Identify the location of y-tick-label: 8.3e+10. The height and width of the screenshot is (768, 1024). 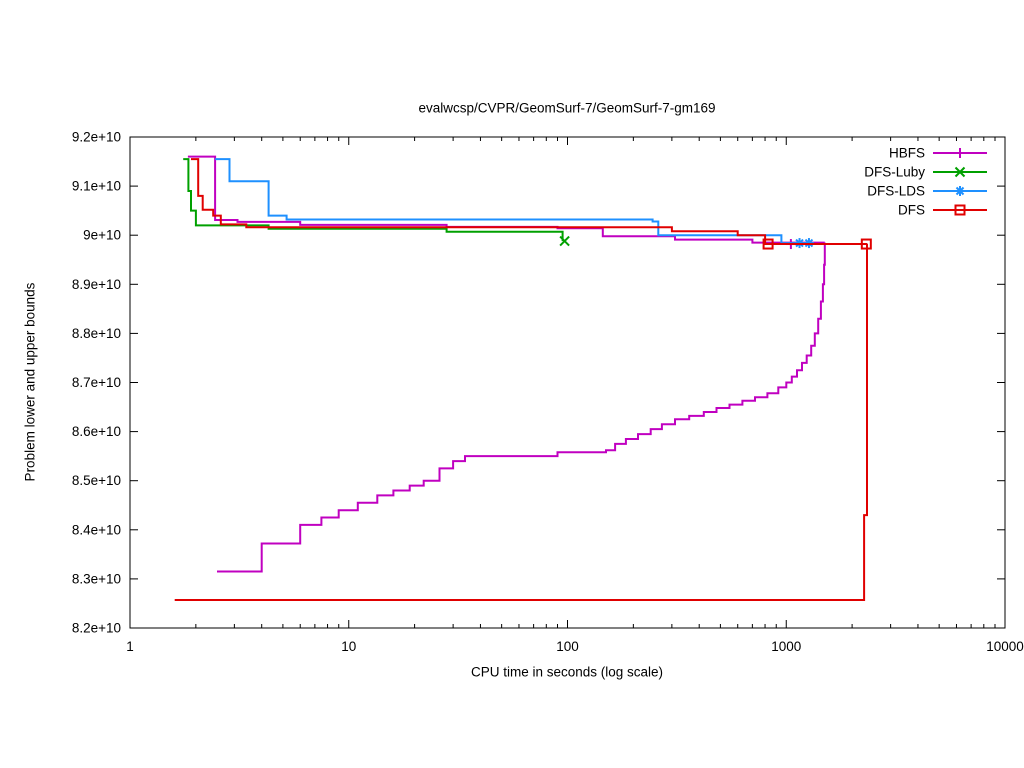
(96, 578).